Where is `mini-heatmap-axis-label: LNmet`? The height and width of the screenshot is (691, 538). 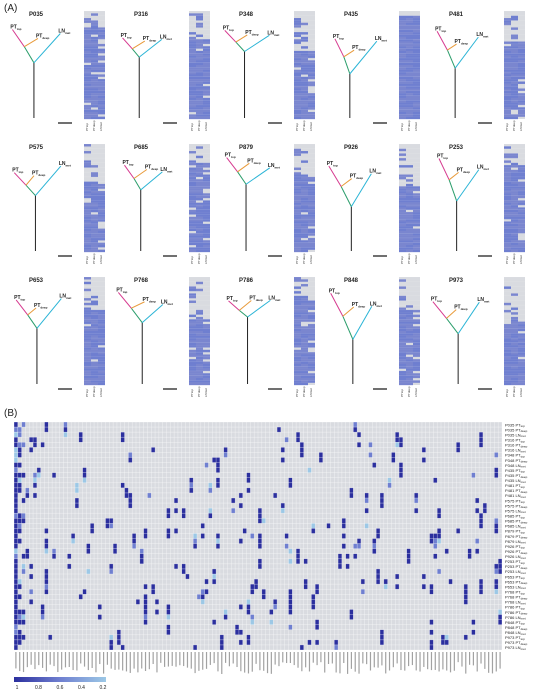
mini-heatmap-axis-label: LNmet is located at coordinates (521, 259).